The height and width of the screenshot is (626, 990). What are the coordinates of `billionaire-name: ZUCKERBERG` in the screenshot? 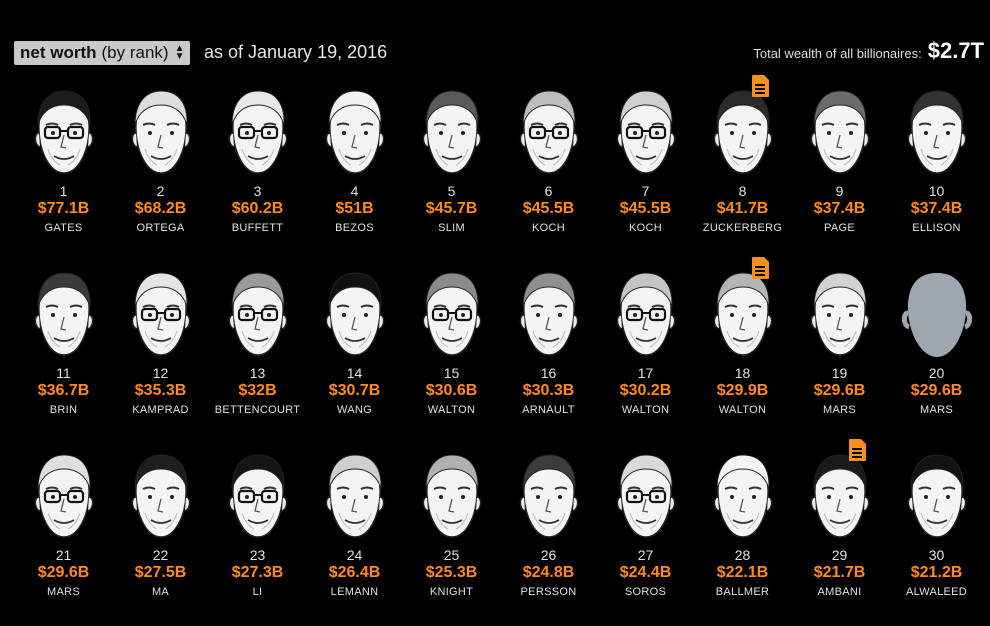 It's located at (742, 228).